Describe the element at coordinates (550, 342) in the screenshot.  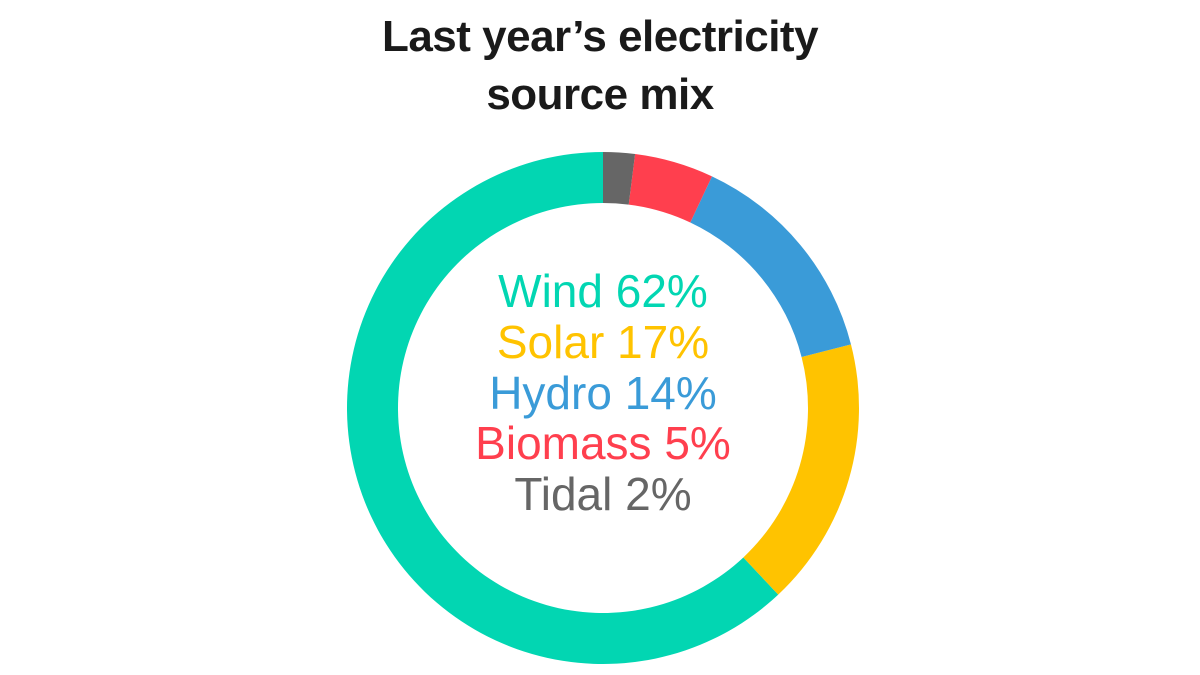
I see `segment-name: Solar` at that location.